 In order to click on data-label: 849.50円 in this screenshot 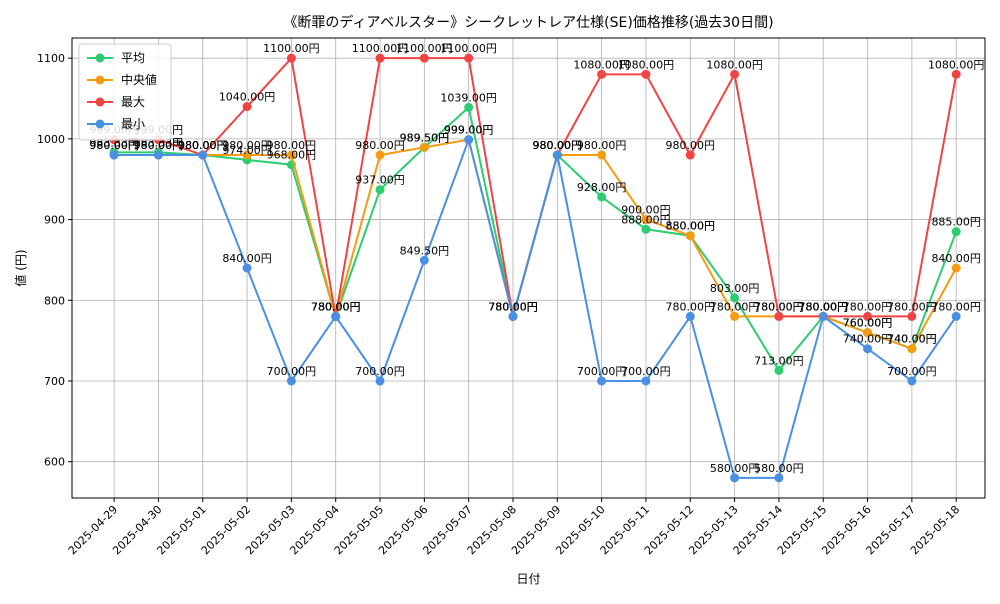, I will do `click(425, 250)`.